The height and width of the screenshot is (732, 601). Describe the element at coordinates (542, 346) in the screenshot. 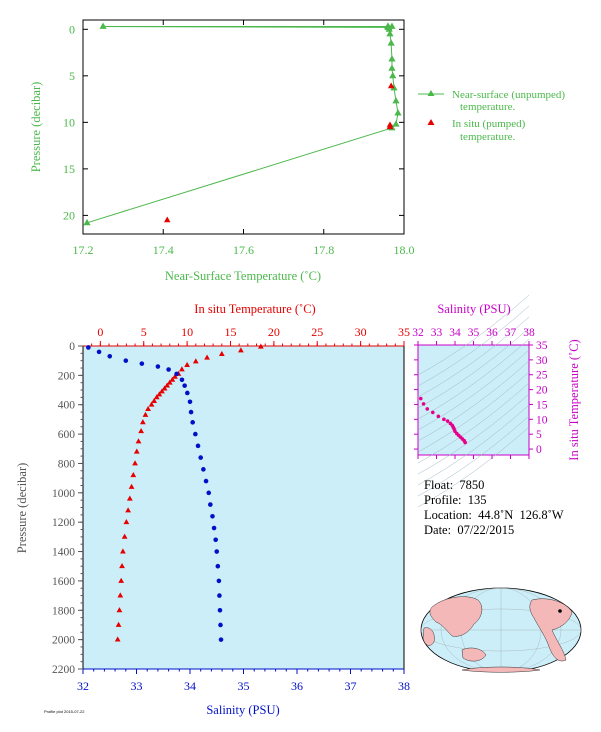

I see `ts-temp-tick-label: 35` at that location.